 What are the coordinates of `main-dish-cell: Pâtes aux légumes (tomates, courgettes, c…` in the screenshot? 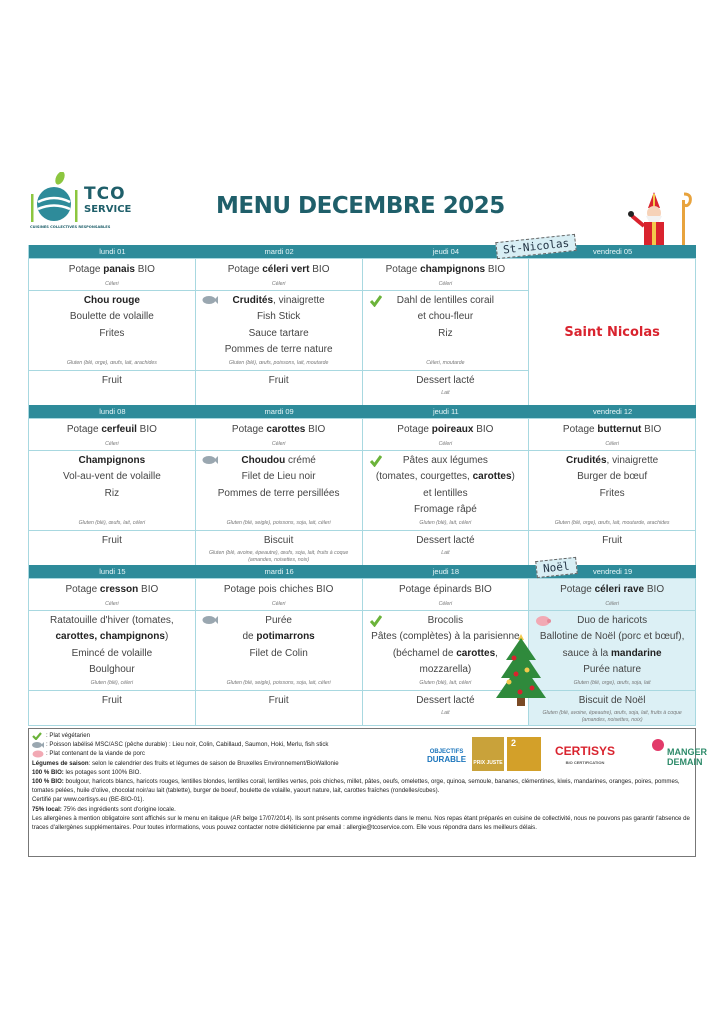 It's located at (446, 490).